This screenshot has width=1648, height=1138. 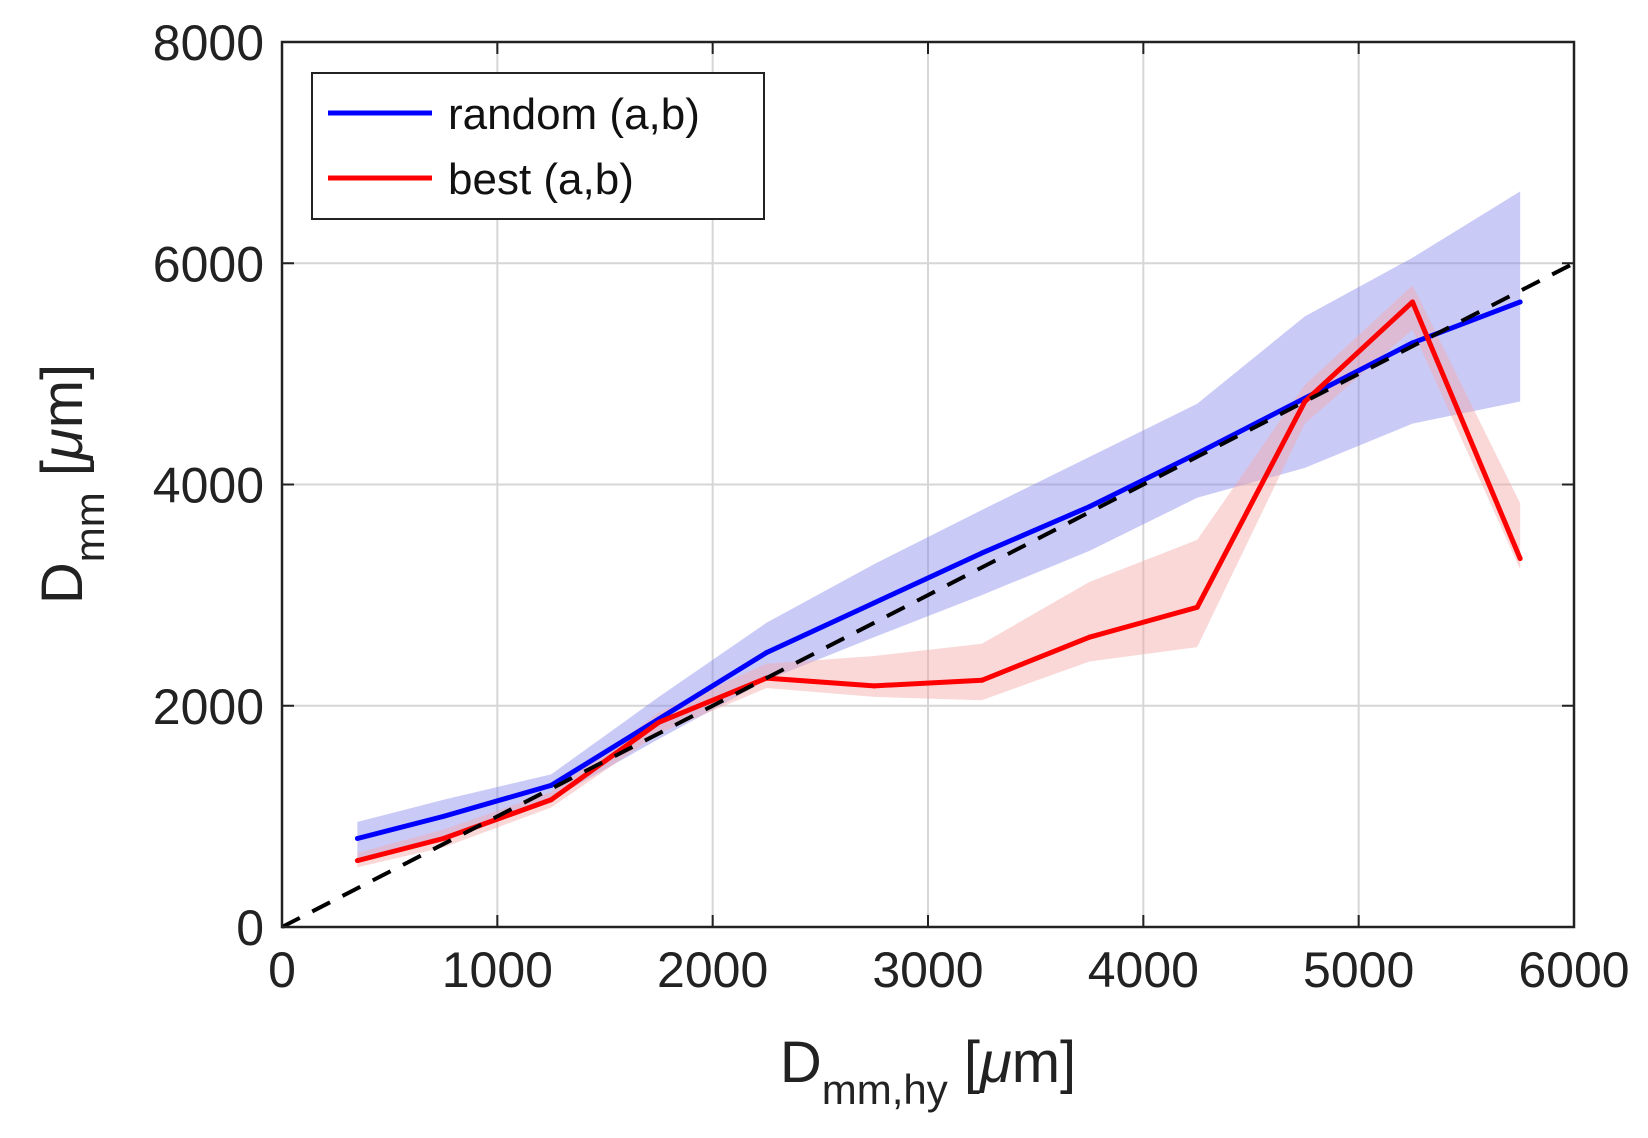 What do you see at coordinates (497, 970) in the screenshot?
I see `x-tick-label: 1000` at bounding box center [497, 970].